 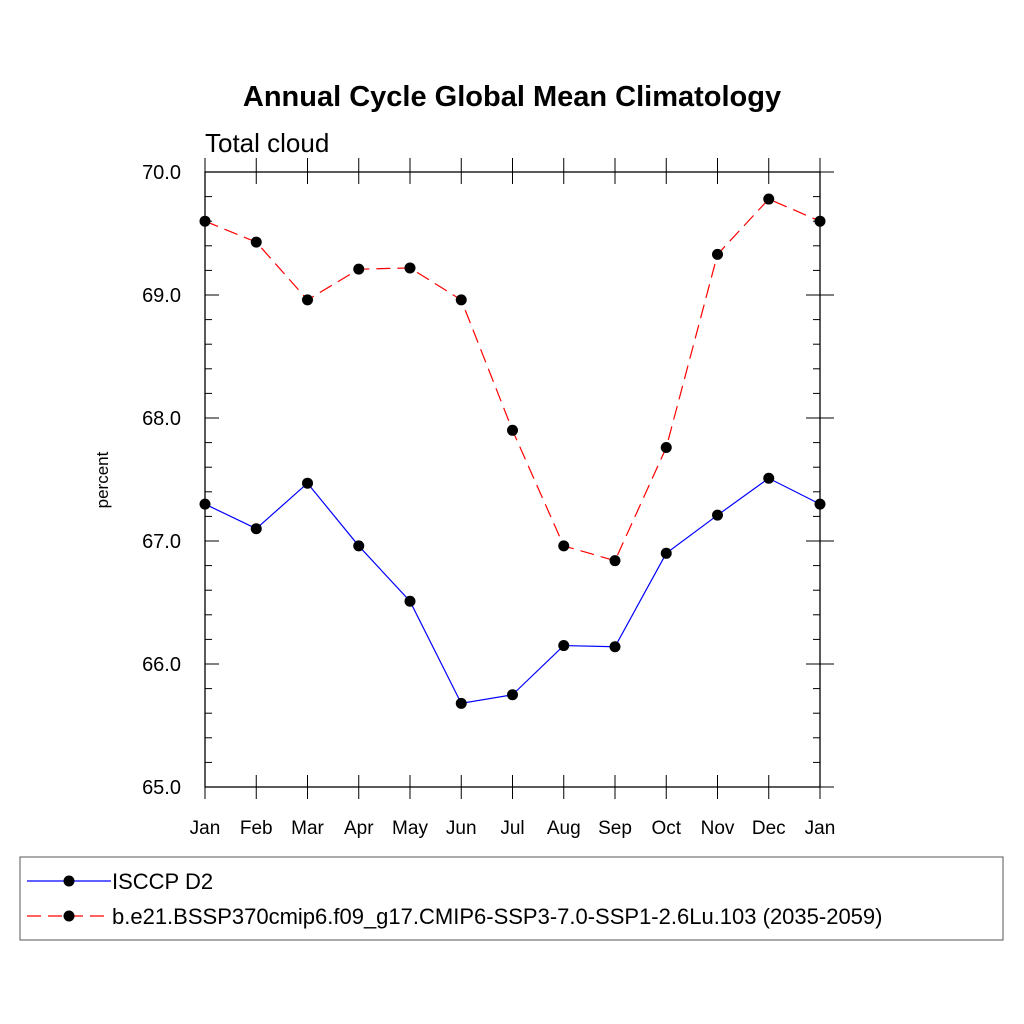 What do you see at coordinates (307, 828) in the screenshot?
I see `x-tick-label: Mar` at bounding box center [307, 828].